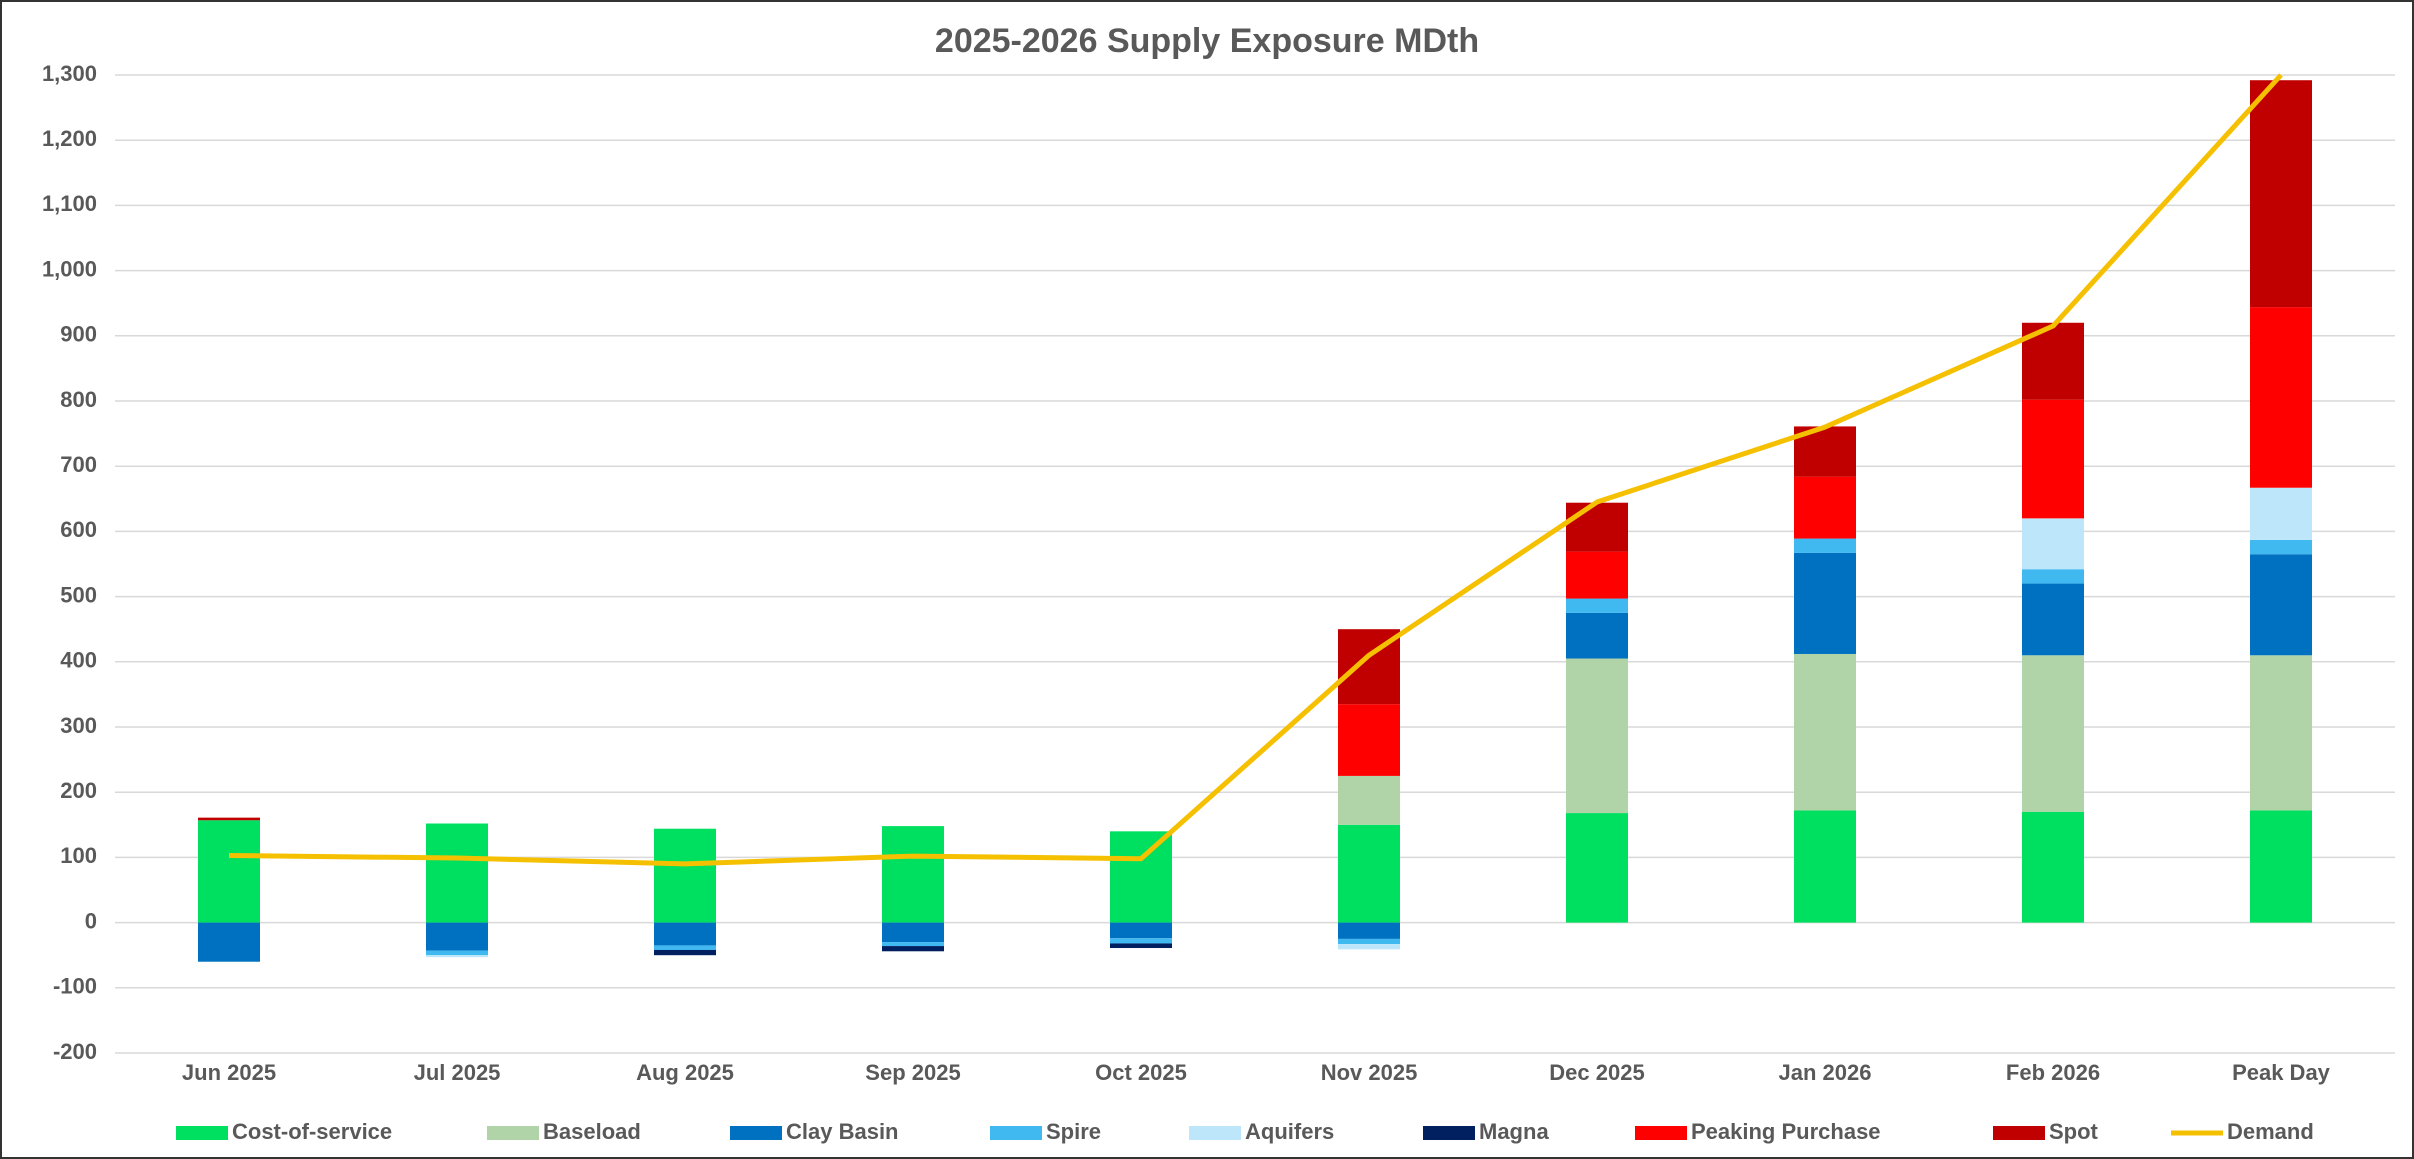 This screenshot has width=2414, height=1159. What do you see at coordinates (78, 660) in the screenshot?
I see `y-tick-label: 400` at bounding box center [78, 660].